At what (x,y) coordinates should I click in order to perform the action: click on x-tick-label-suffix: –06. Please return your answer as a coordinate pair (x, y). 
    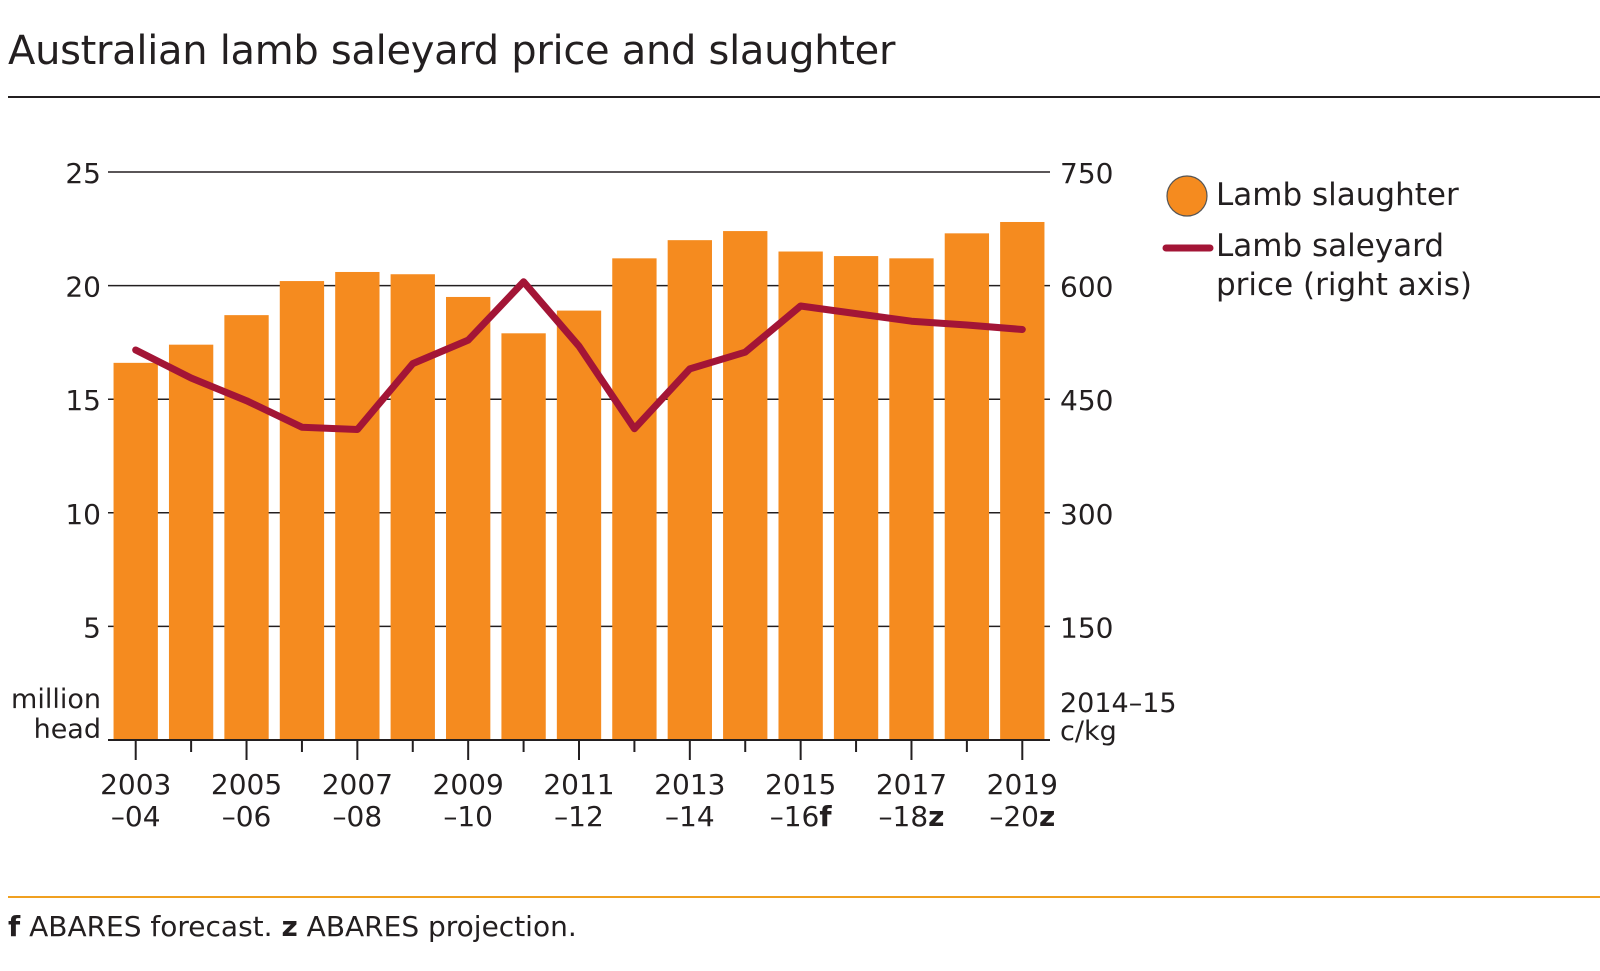
    Looking at the image, I should click on (247, 816).